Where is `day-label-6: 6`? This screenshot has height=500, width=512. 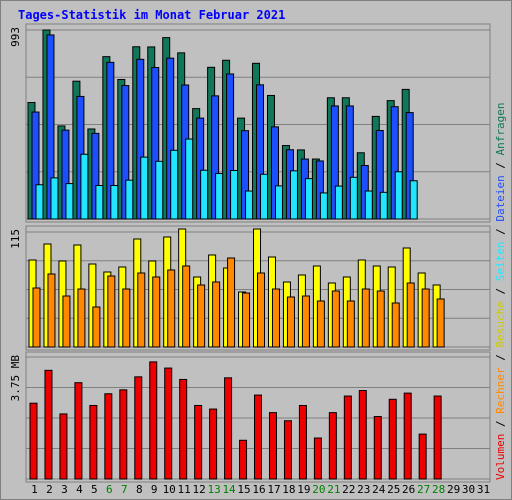 day-label-6: 6 is located at coordinates (109, 489).